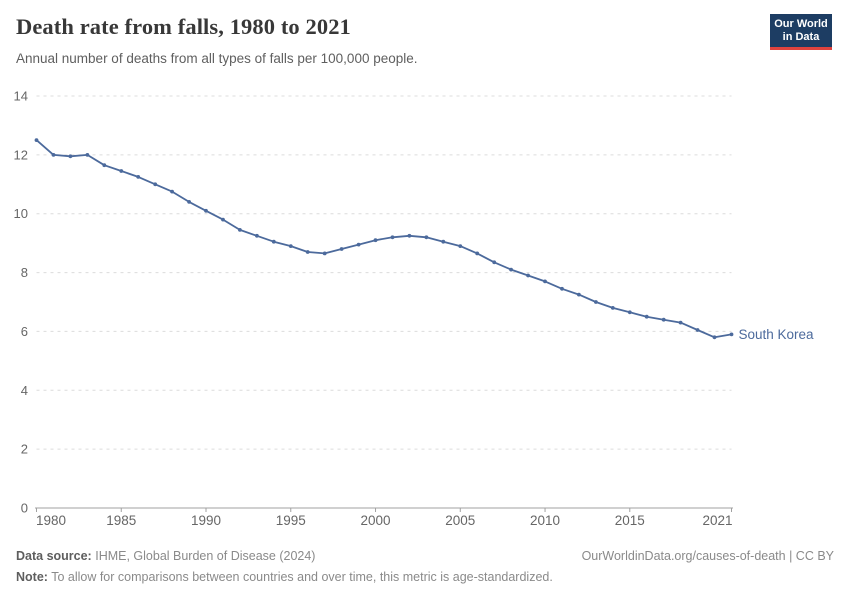 The image size is (850, 600). I want to click on data-point-1989, so click(189, 202).